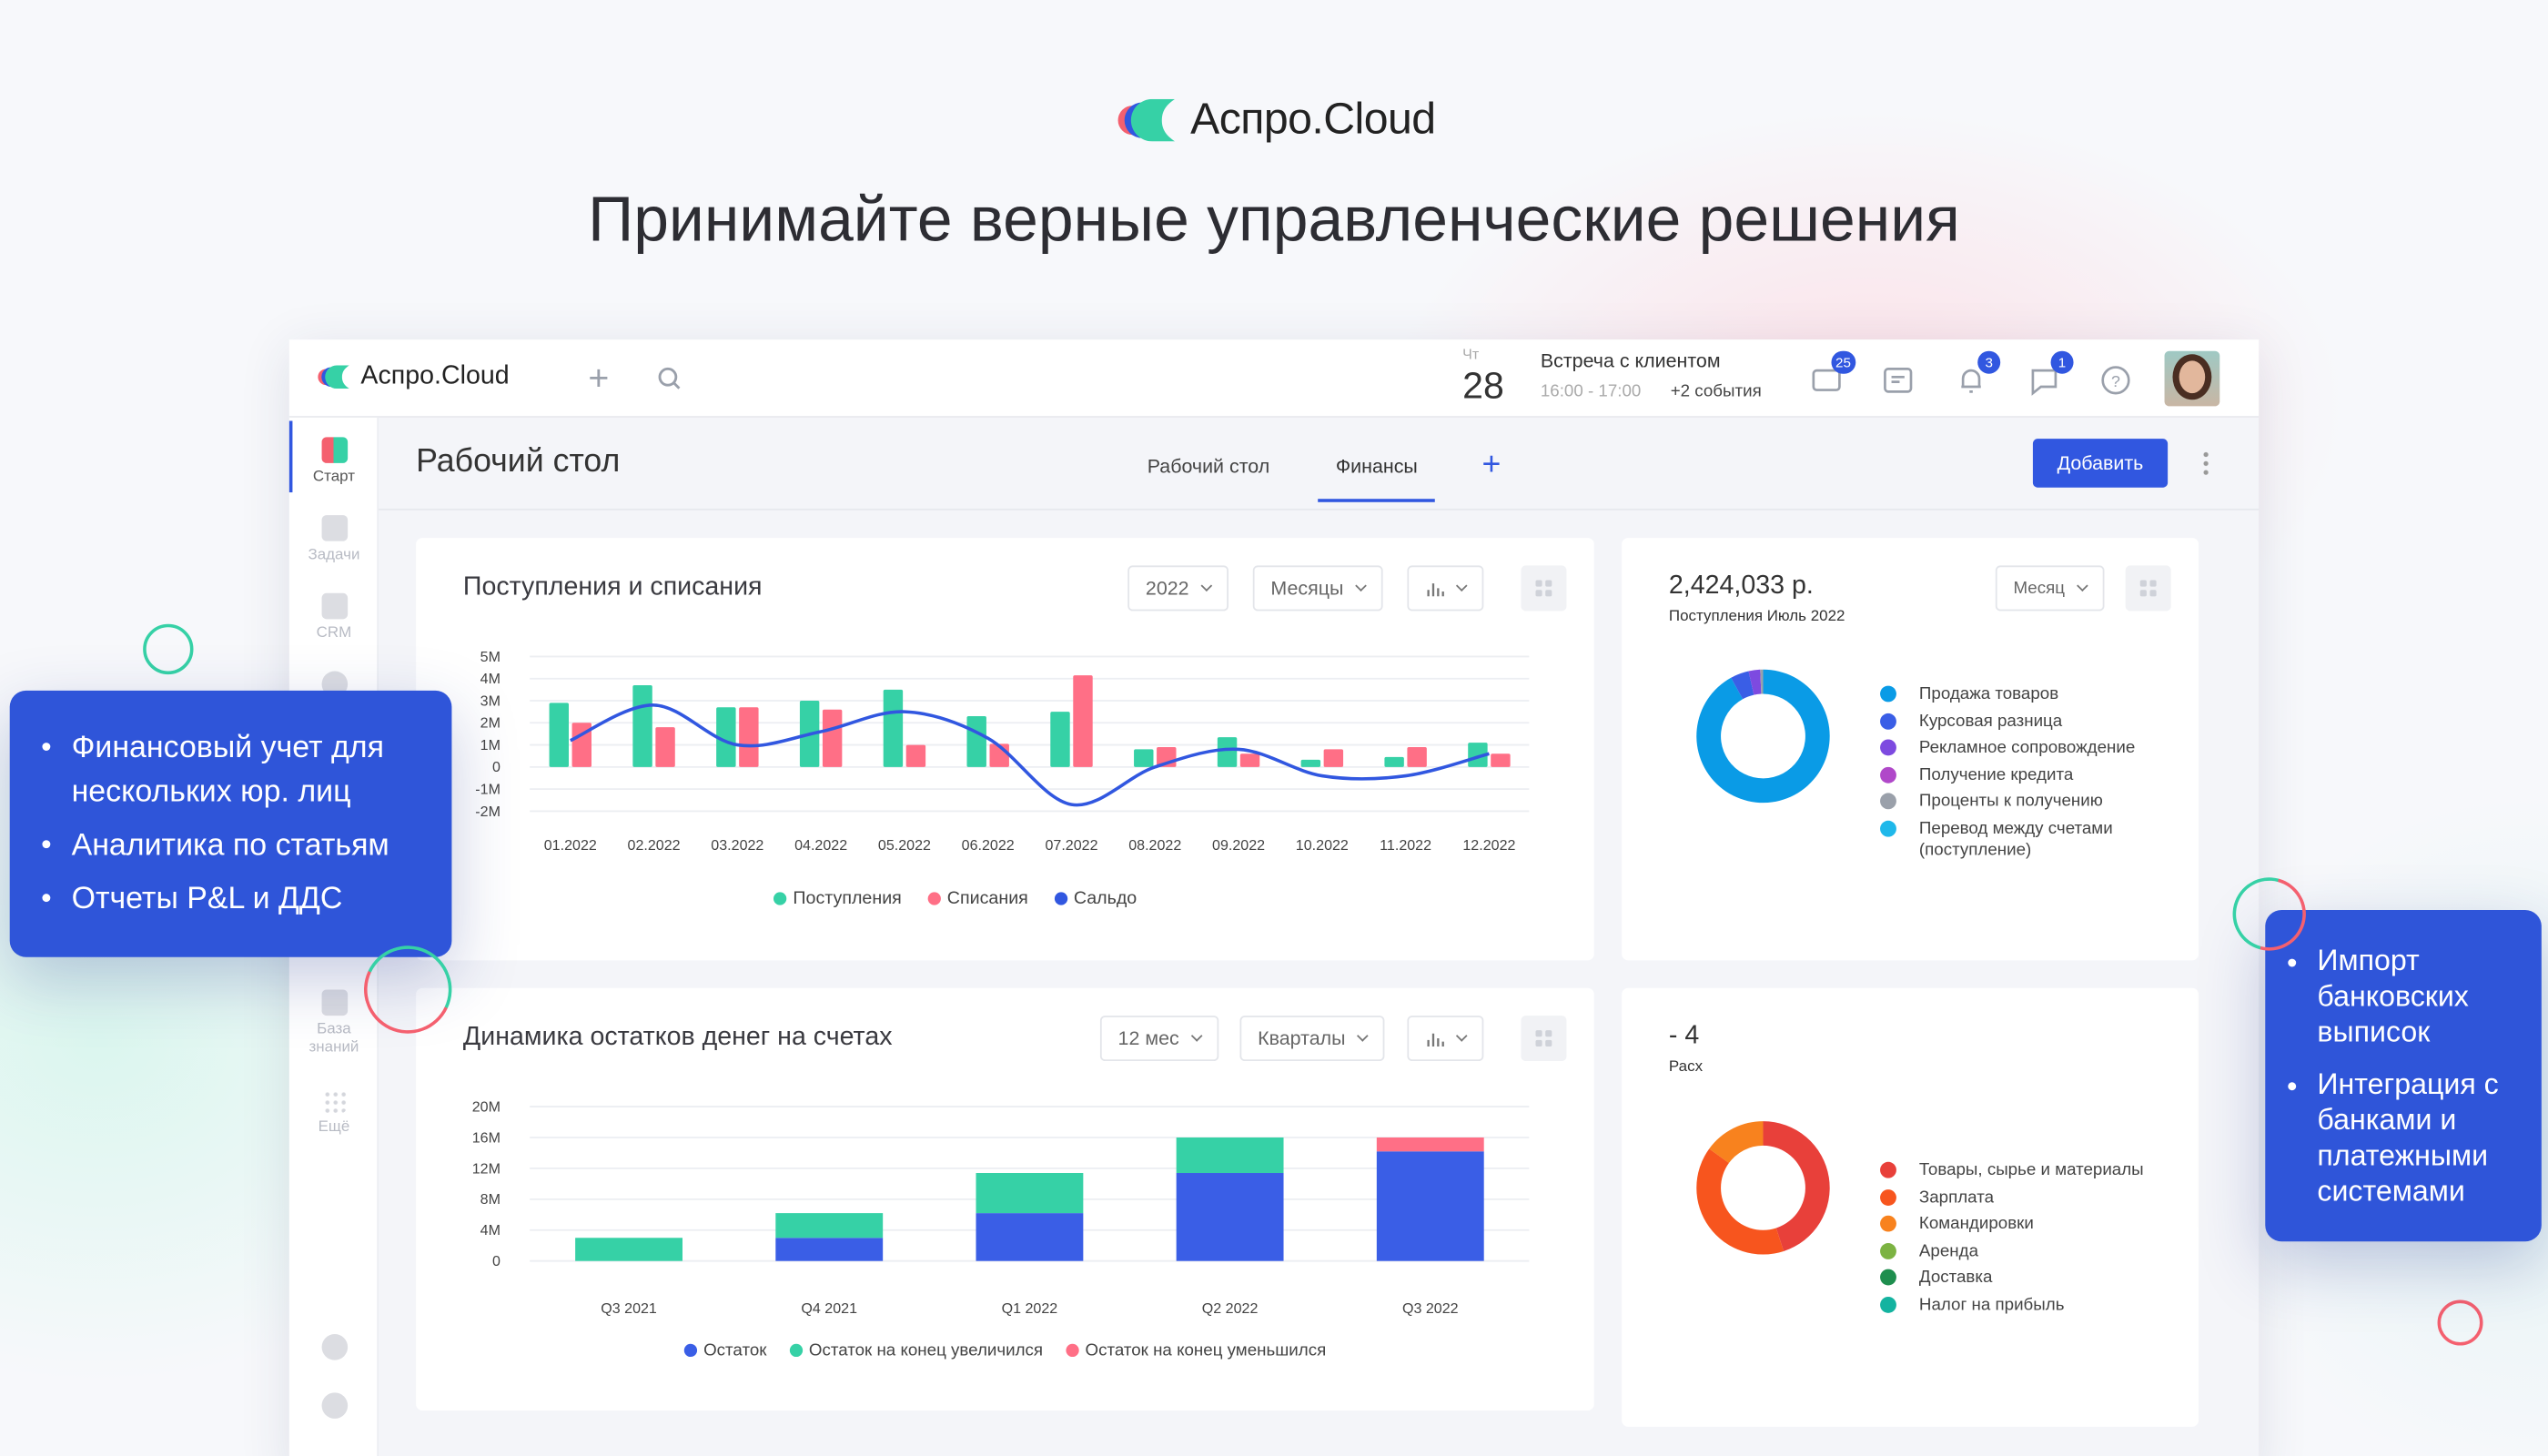 The image size is (2548, 1456). Describe the element at coordinates (334, 617) in the screenshot. I see `sidebar-item-crm: CRM` at that location.